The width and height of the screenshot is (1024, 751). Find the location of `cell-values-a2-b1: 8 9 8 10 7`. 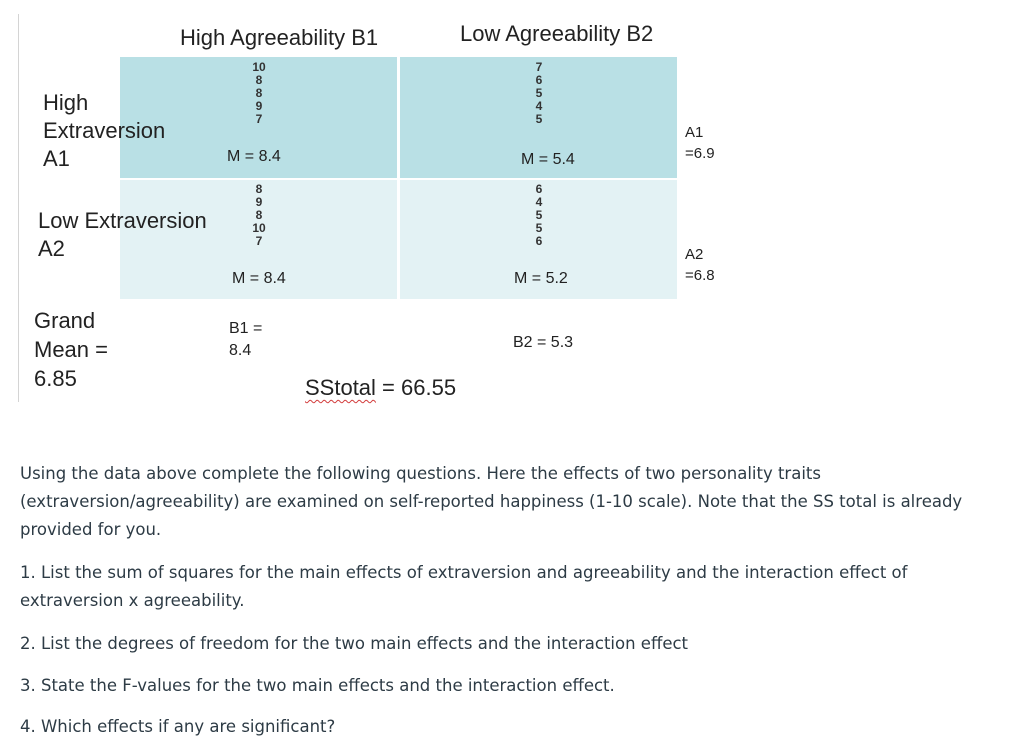

cell-values-a2-b1: 8 9 8 10 7 is located at coordinates (259, 215).